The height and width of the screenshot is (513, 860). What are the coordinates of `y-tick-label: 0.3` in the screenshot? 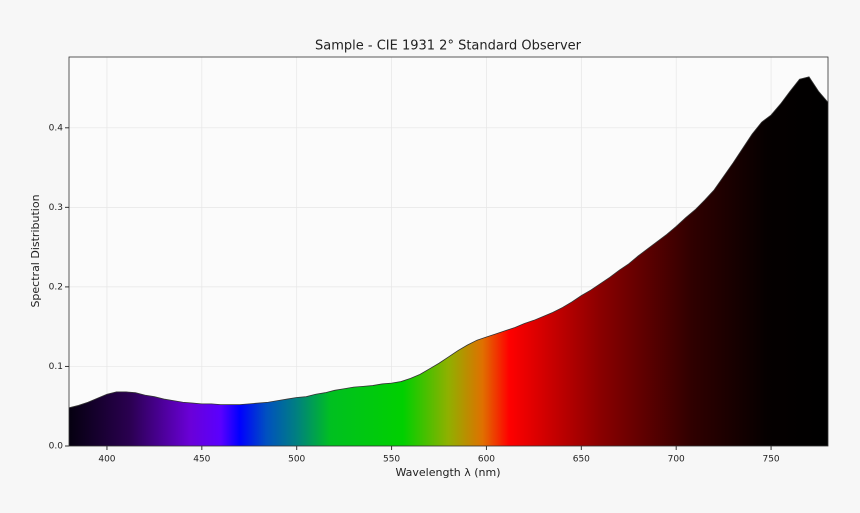 It's located at (56, 208).